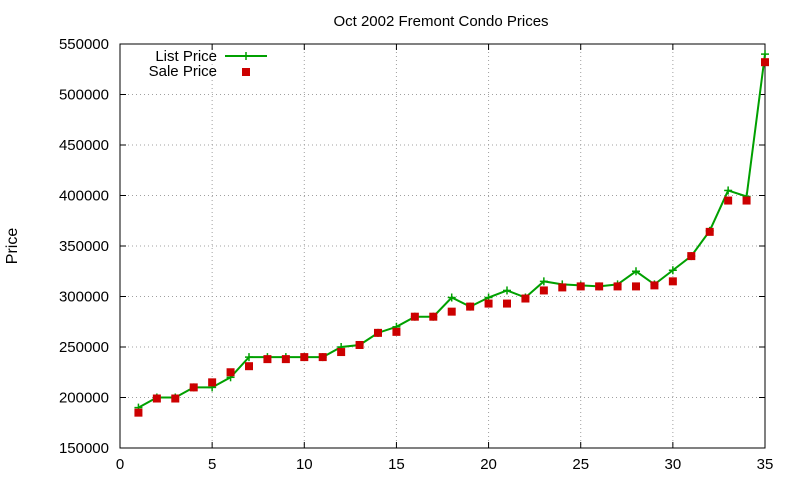 This screenshot has width=800, height=480. I want to click on y-tick-label: 400000, so click(84, 196).